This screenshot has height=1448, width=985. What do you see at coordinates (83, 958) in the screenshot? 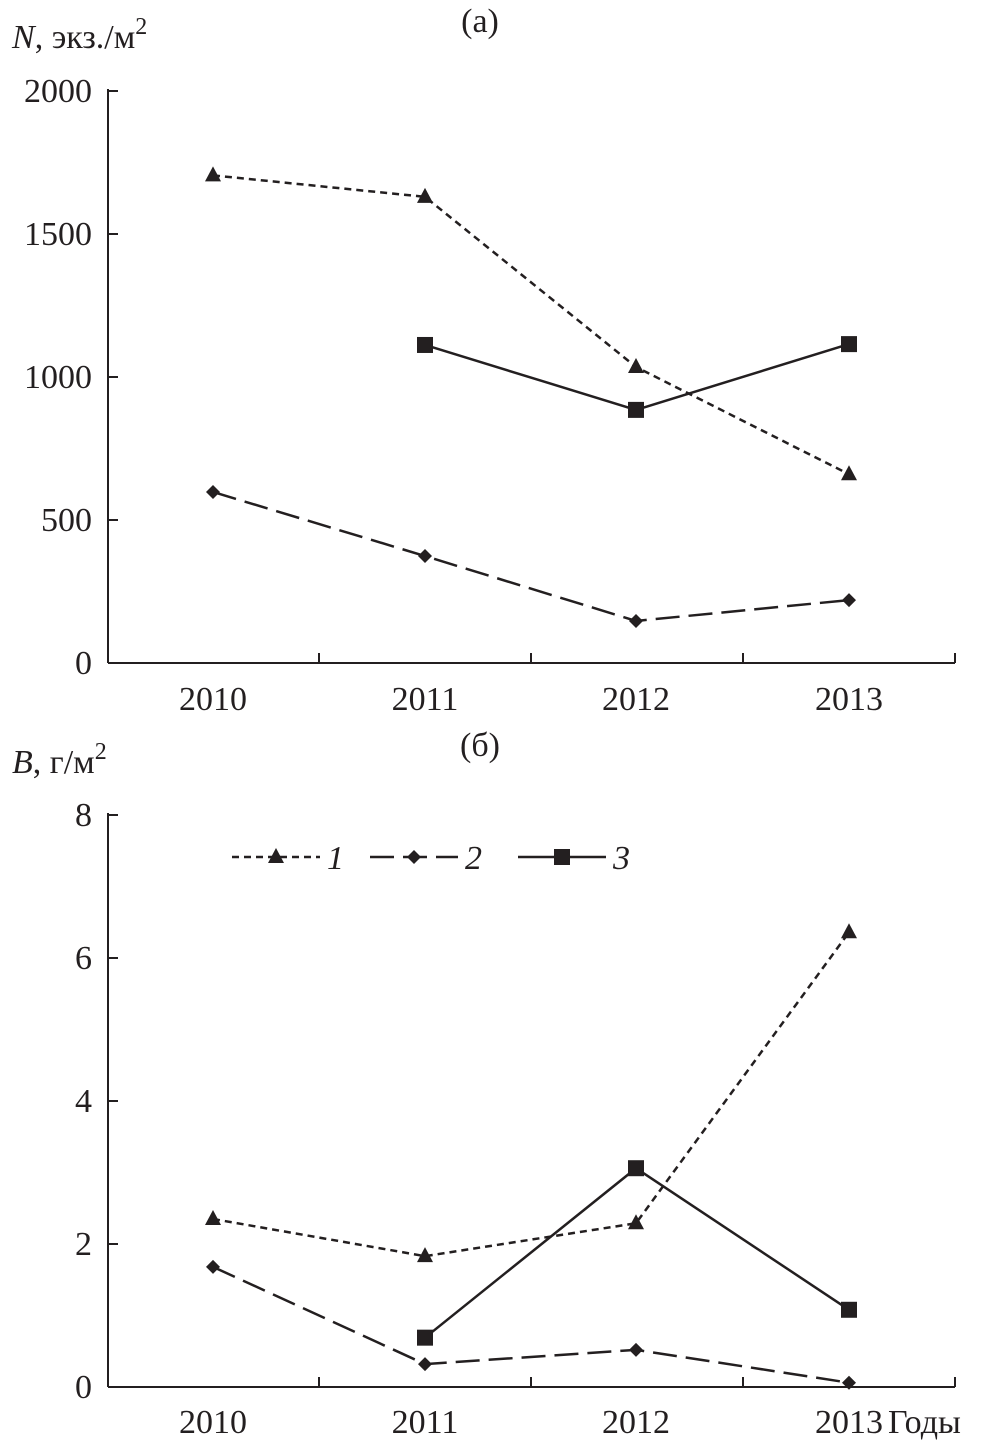
I see `y-tick-label: 6` at bounding box center [83, 958].